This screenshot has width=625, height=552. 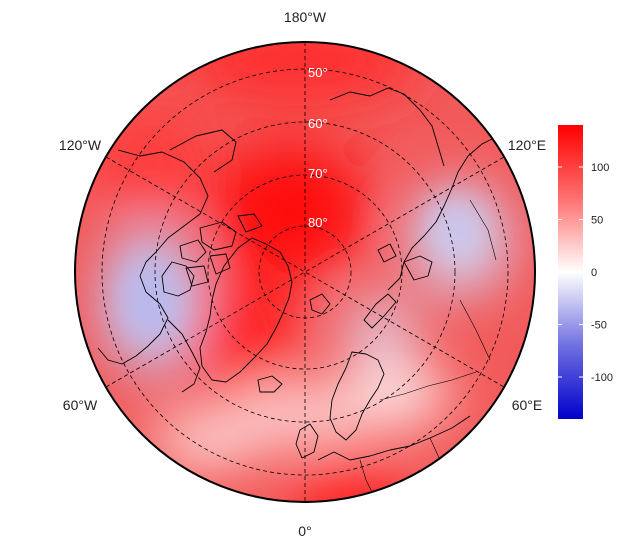 I want to click on colorbar-tick-label: 100, so click(x=600, y=168).